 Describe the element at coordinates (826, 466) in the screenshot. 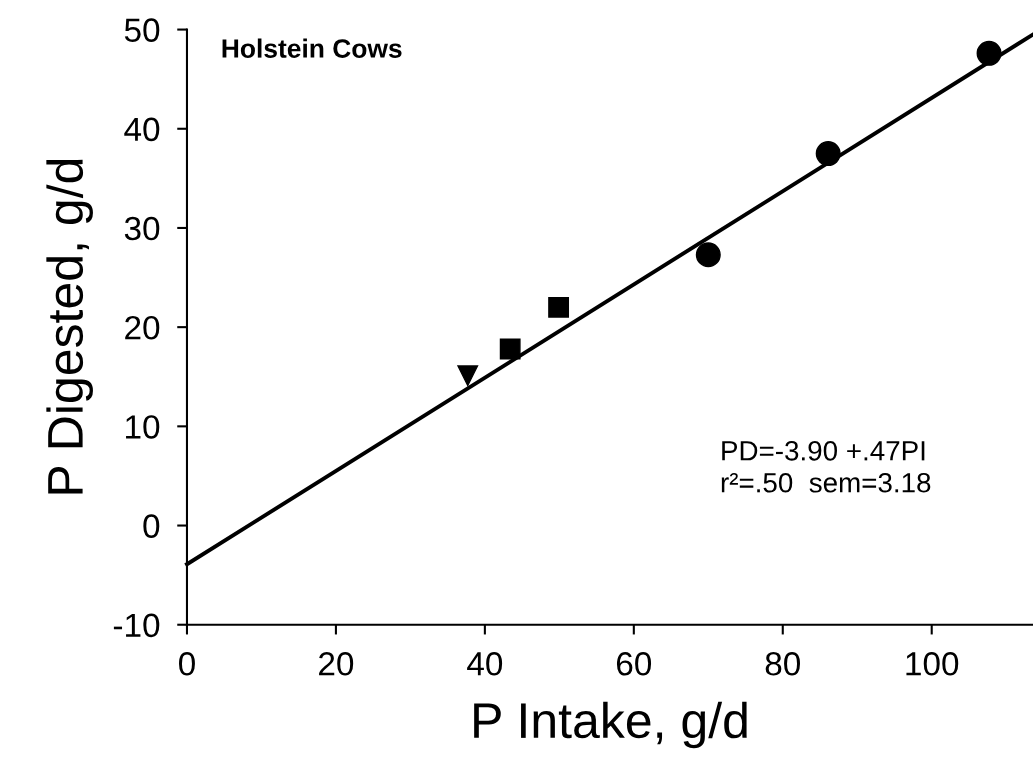

I see `annotation: PD=-3.90 +.47PI r²=.50 sem=3.18` at that location.